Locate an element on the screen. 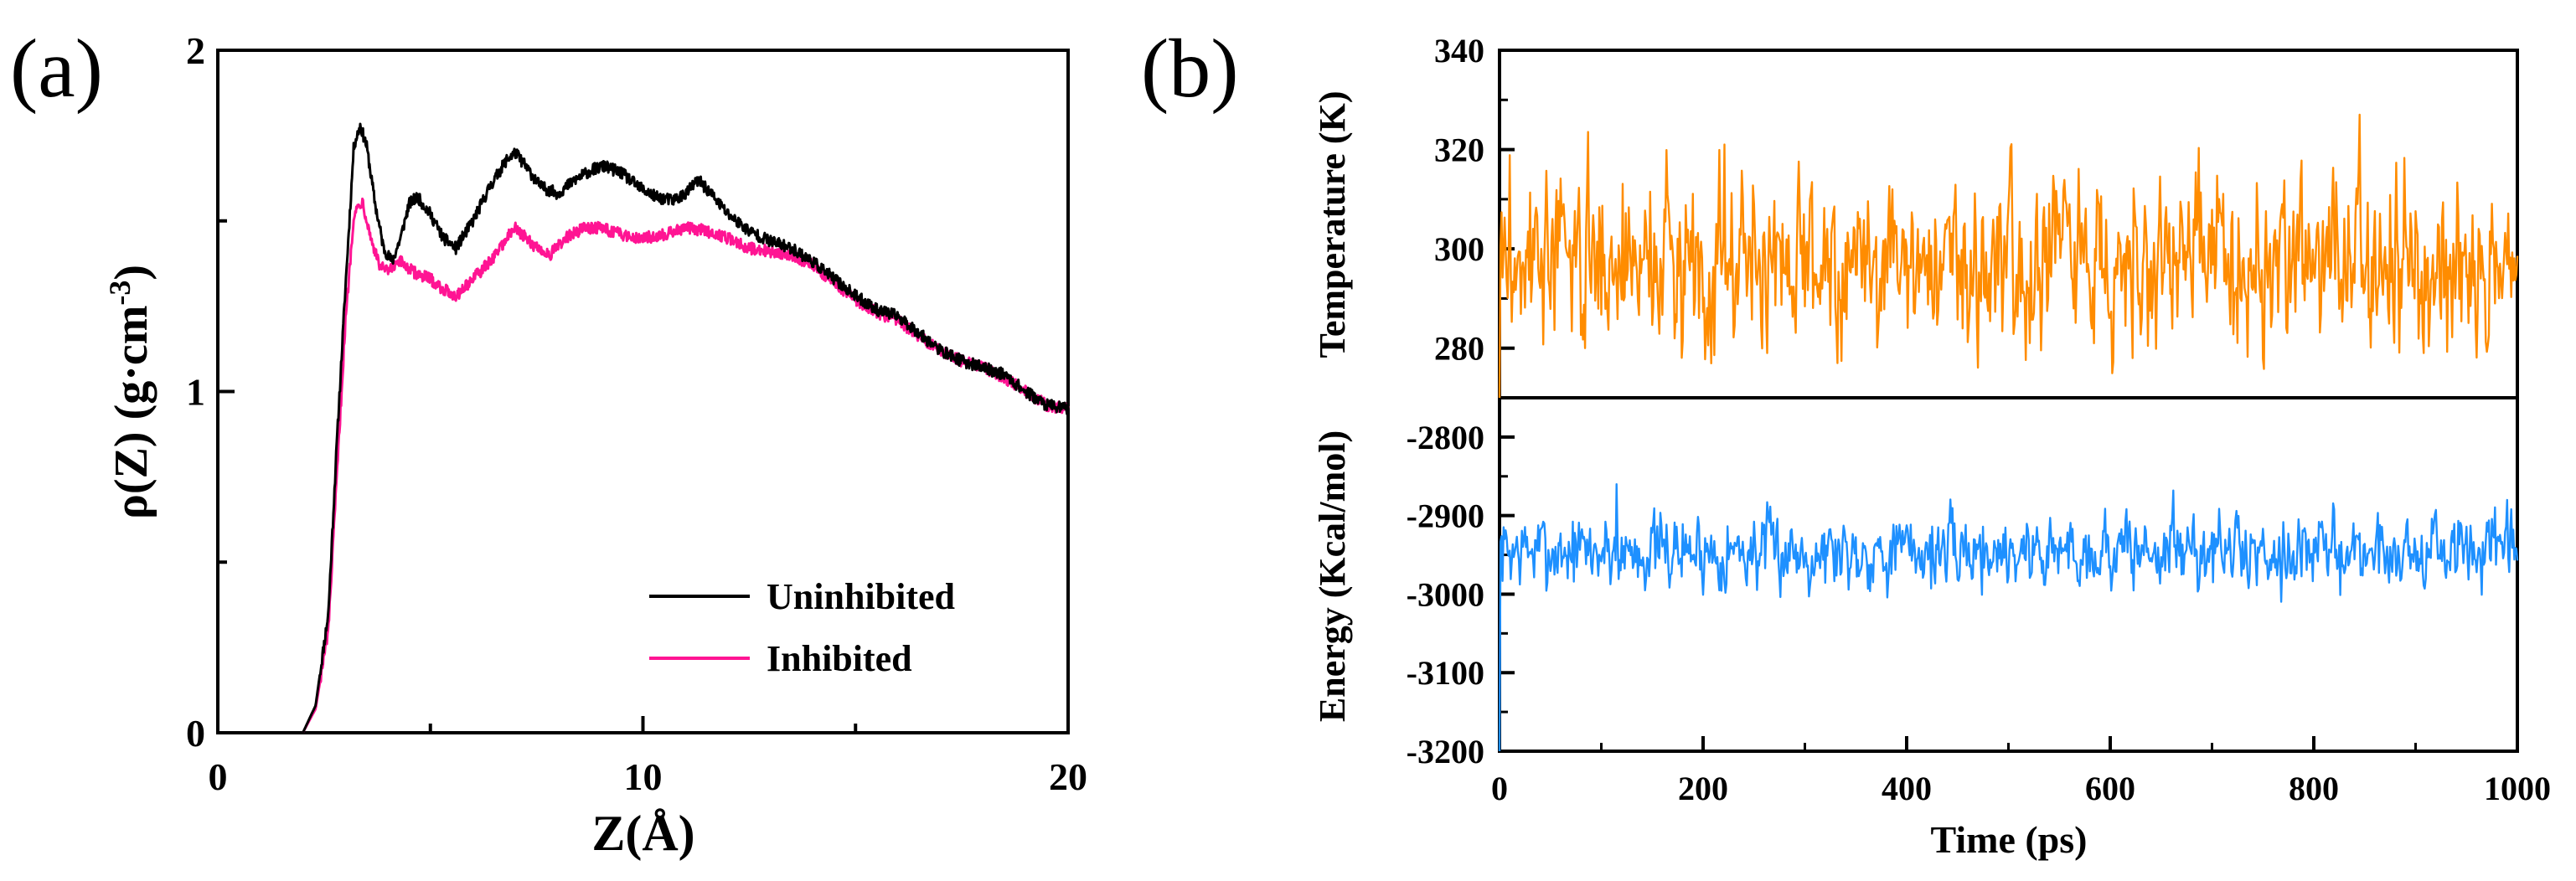 The image size is (2576, 881). y-tick-label: -2900 is located at coordinates (1445, 516).